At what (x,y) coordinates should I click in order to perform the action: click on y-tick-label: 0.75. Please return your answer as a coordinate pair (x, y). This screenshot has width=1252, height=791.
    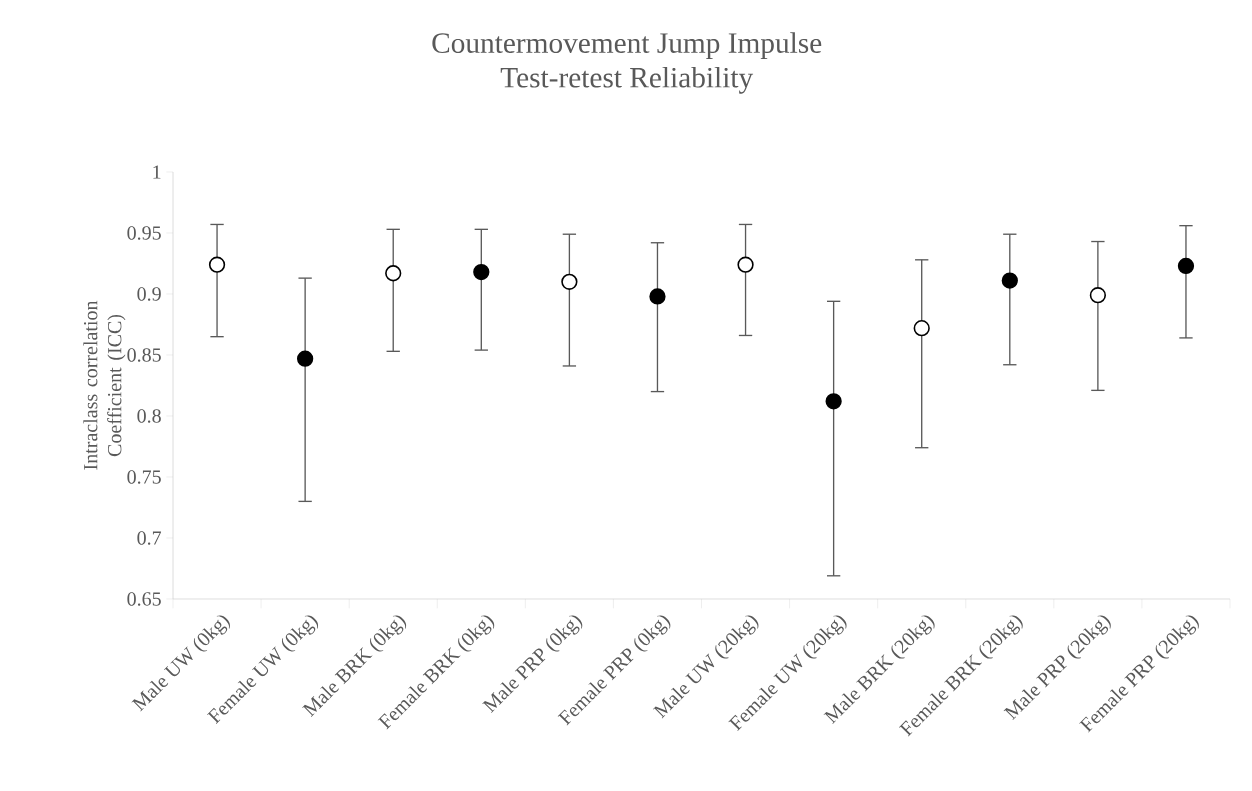
    Looking at the image, I should click on (144, 477).